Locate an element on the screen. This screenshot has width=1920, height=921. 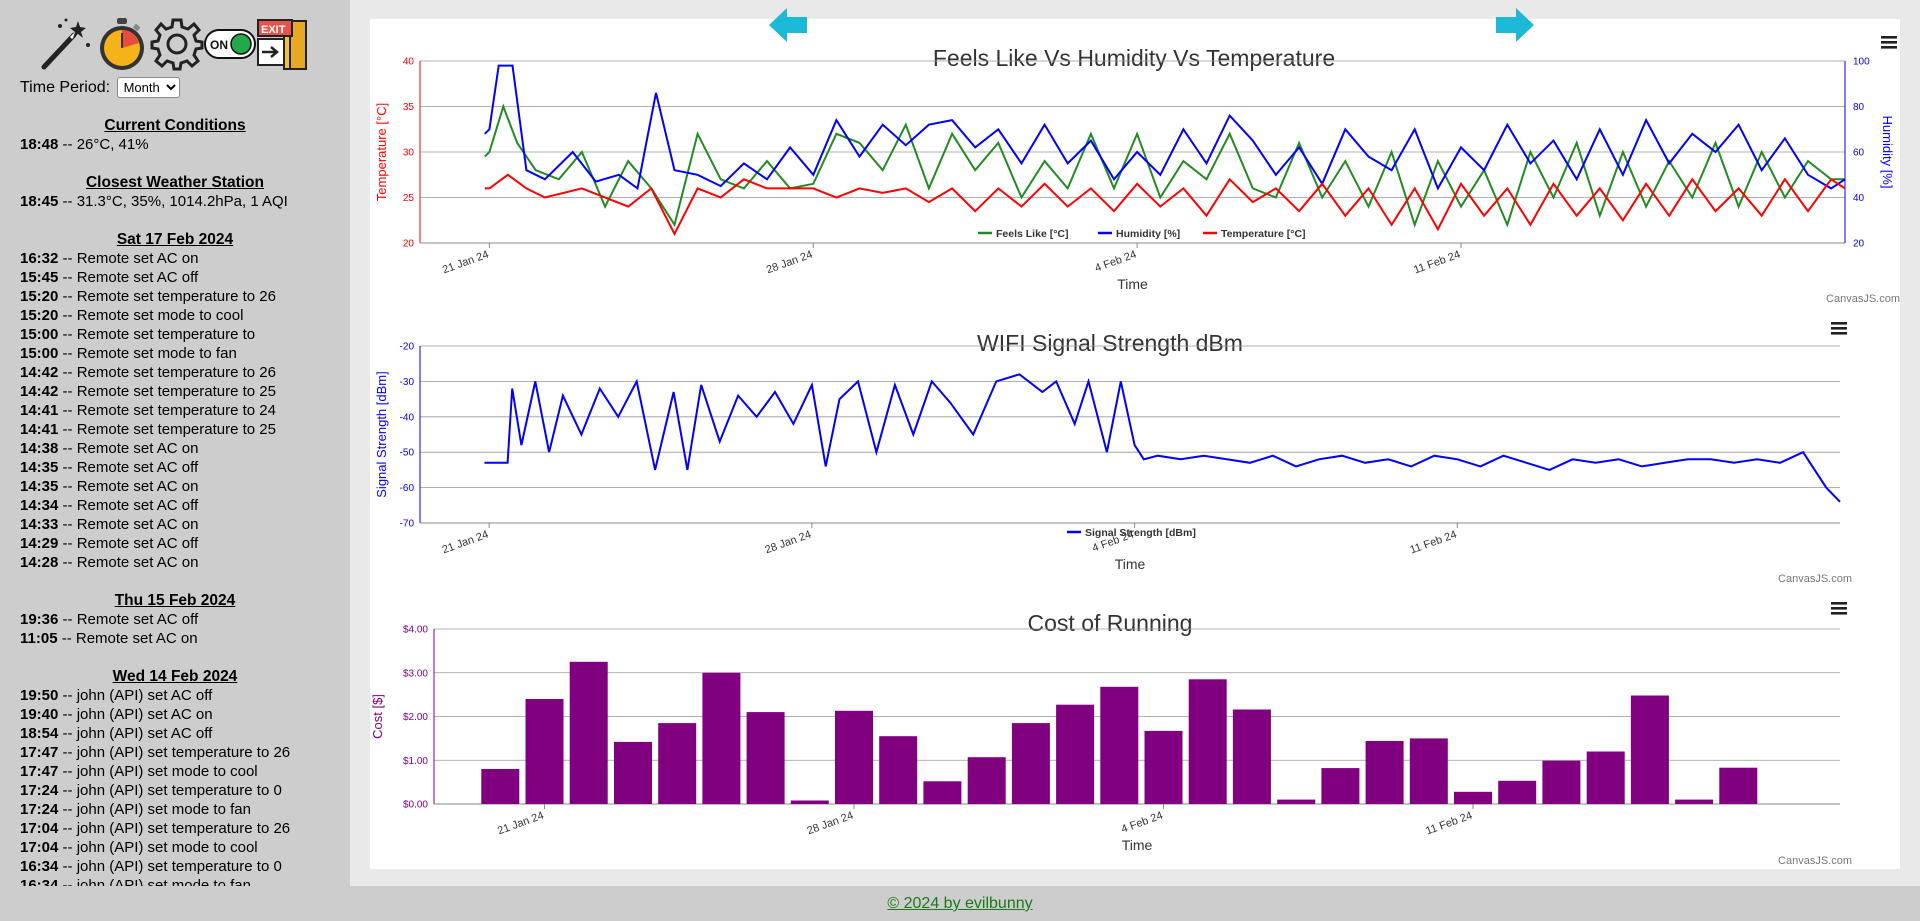
x-tick-label: 21 Jan 24 is located at coordinates (466, 263).